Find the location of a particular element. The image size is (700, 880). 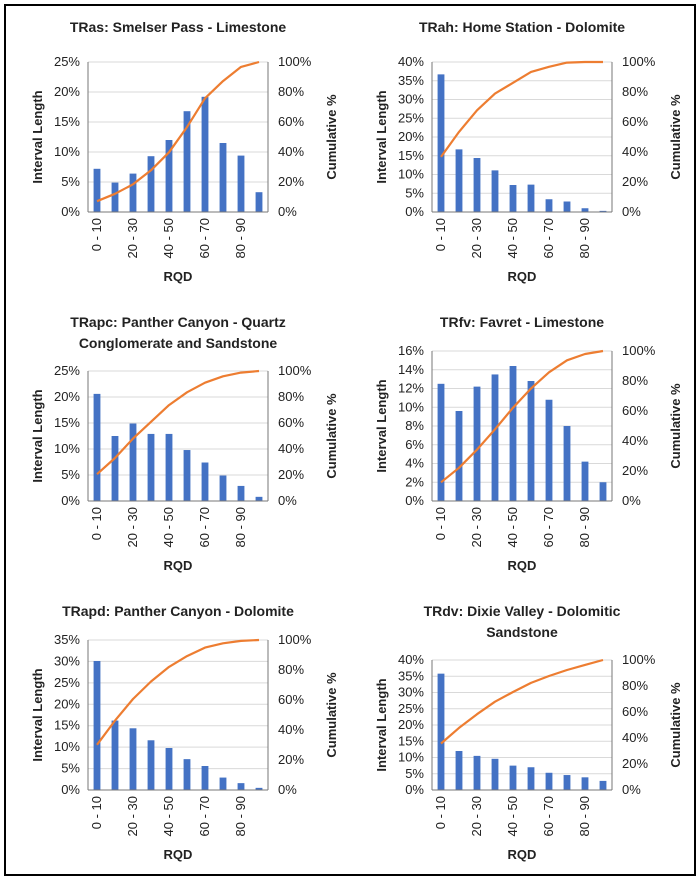

y-tick-label: 40% is located at coordinates (411, 61).